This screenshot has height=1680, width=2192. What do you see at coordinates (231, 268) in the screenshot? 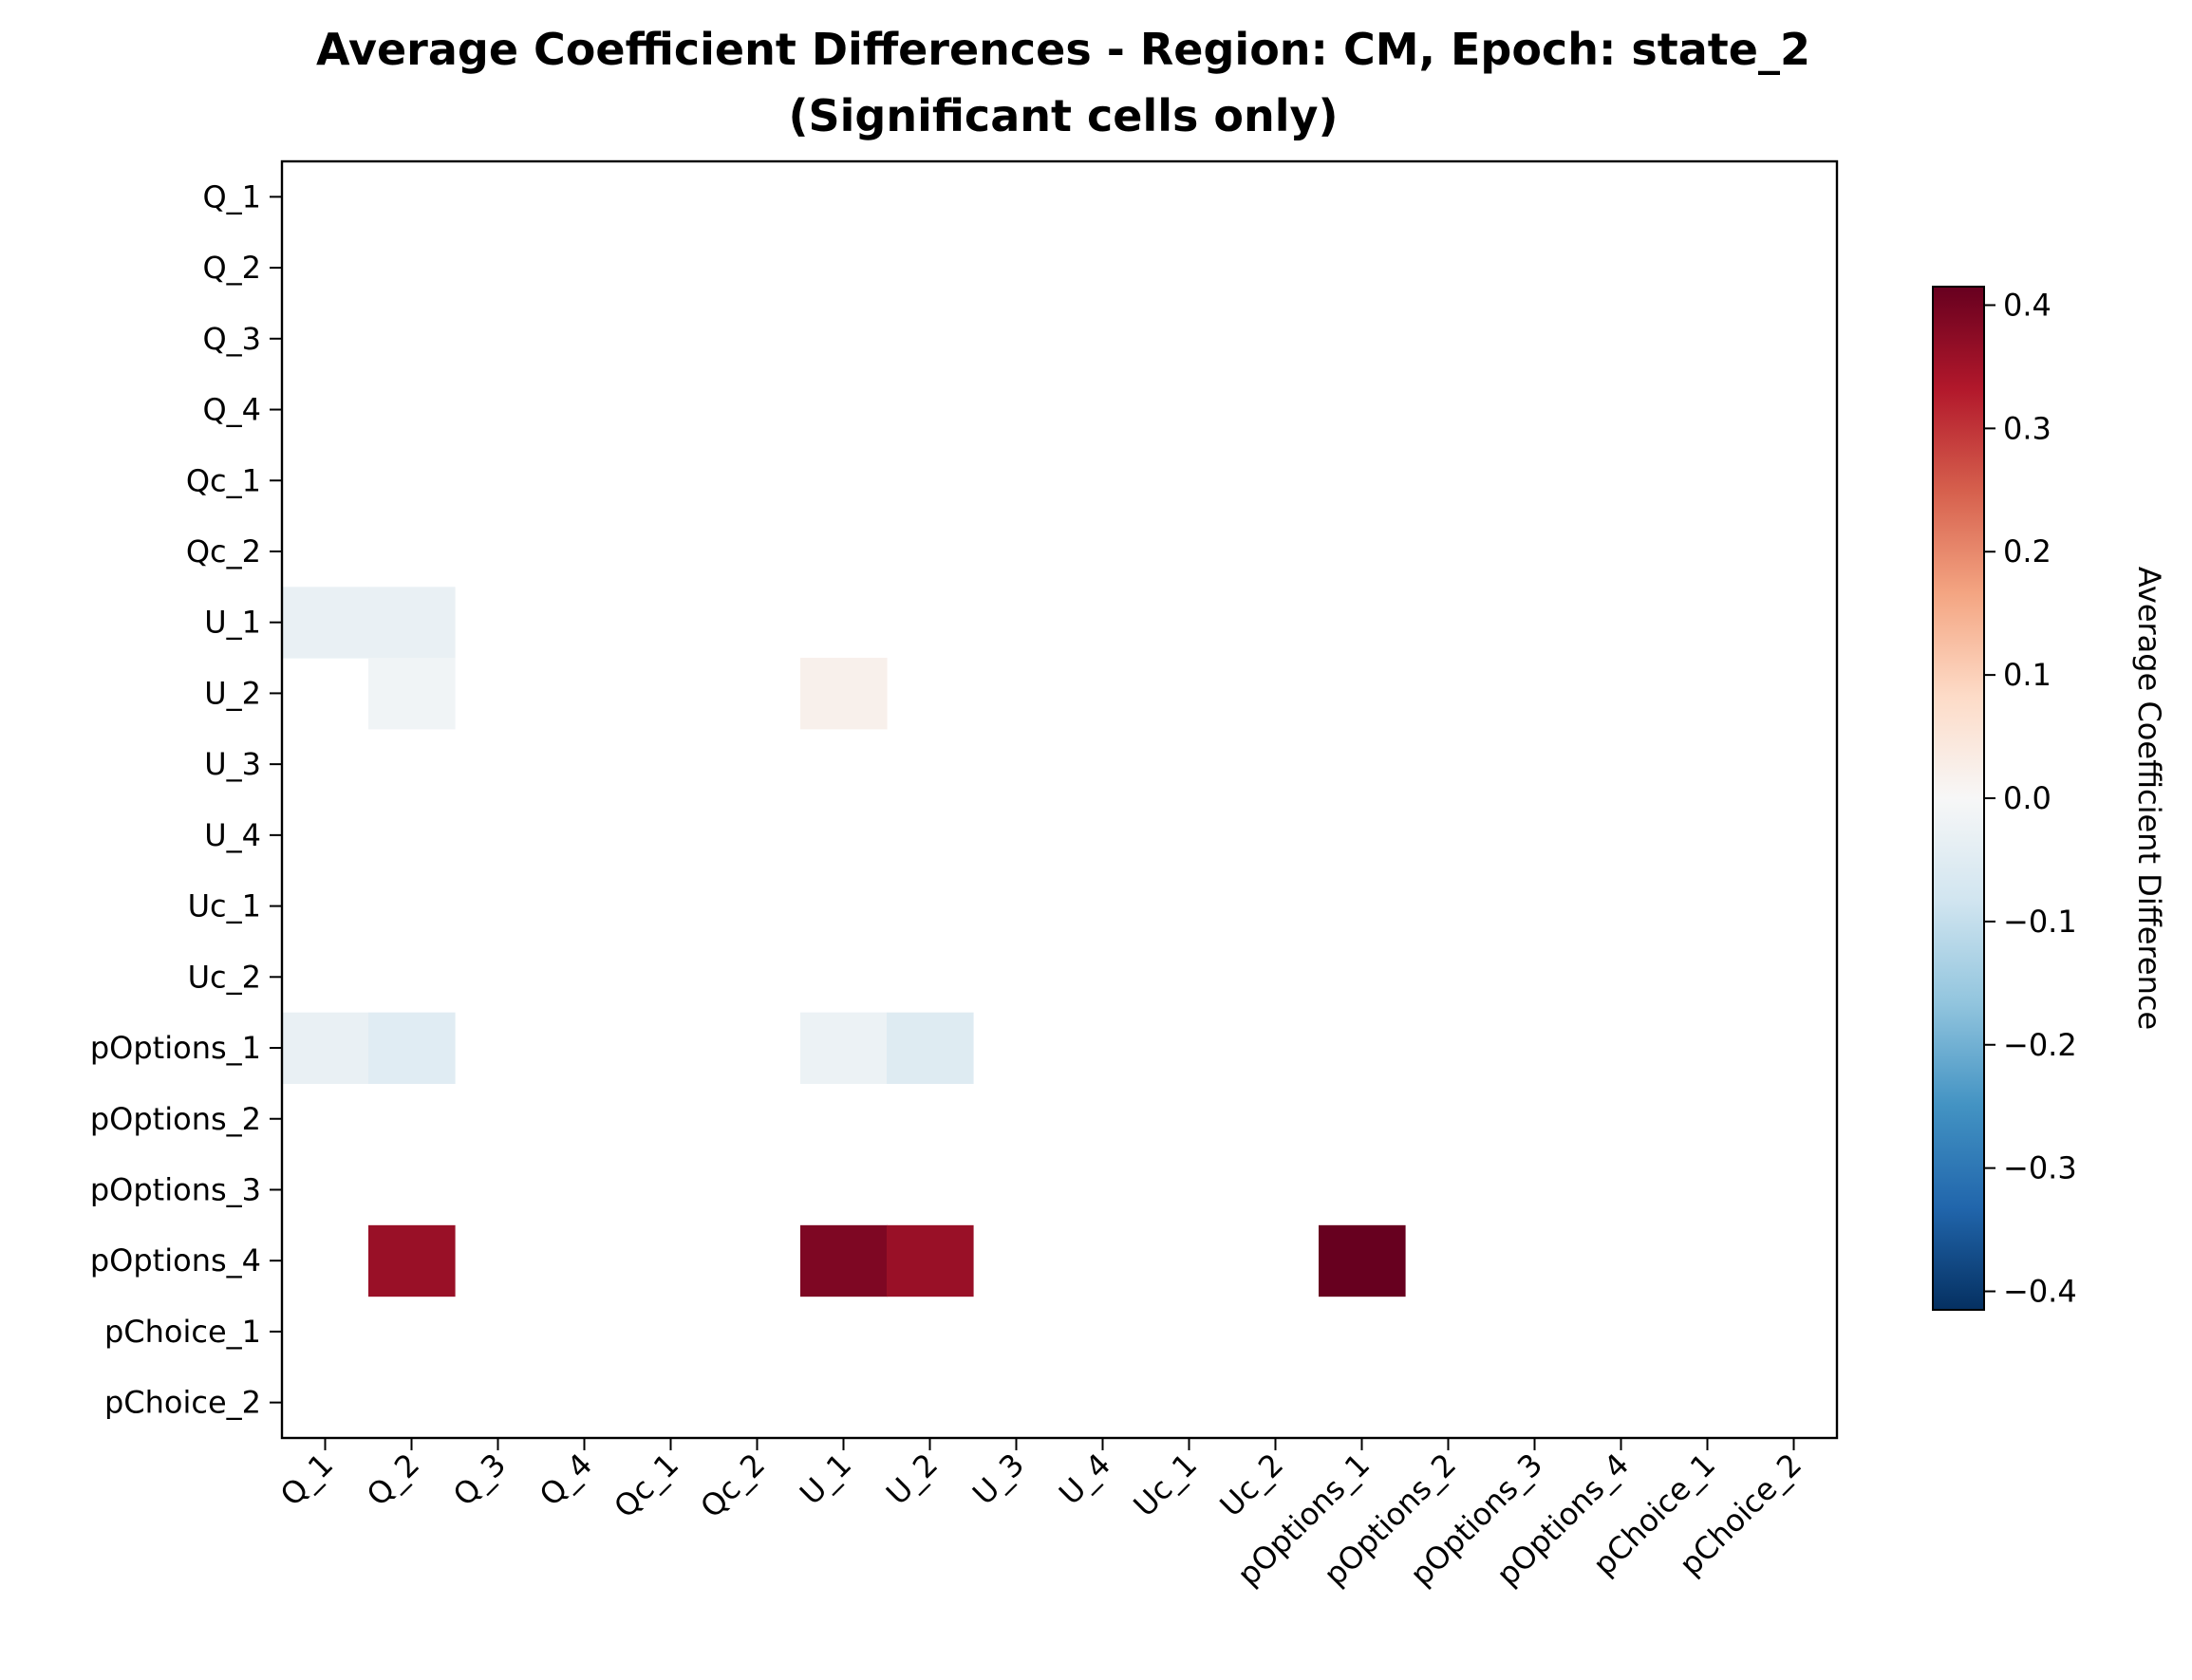
I see `y-tick-label: Q_2` at bounding box center [231, 268].